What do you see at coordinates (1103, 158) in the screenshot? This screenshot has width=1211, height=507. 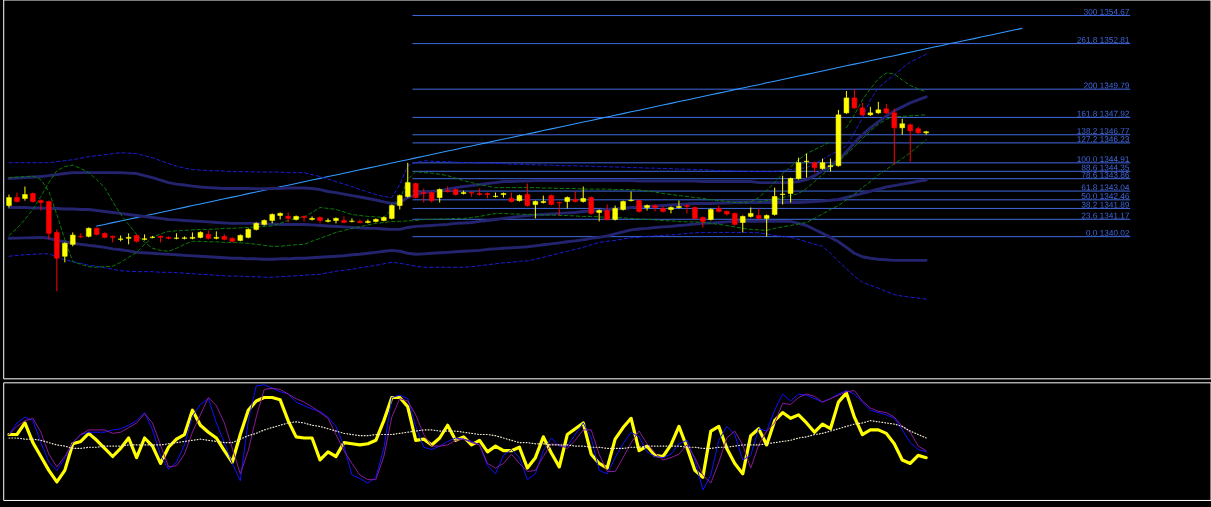 I see `ref-line-label: 100.0 1344.91` at bounding box center [1103, 158].